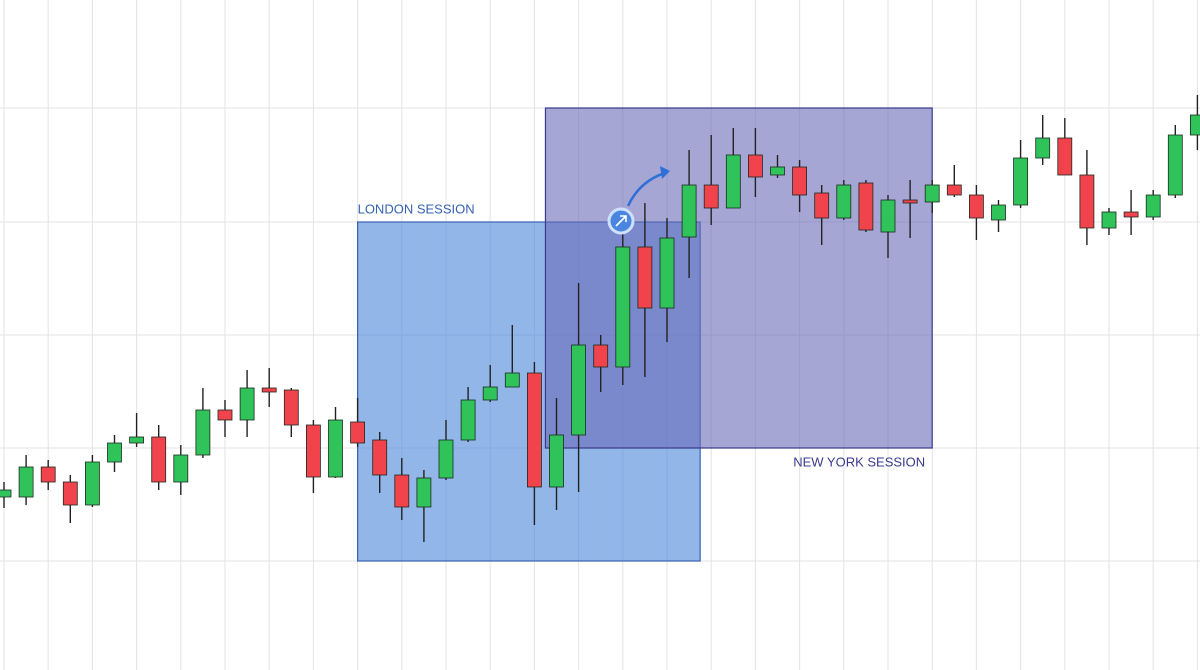  I want to click on icon-glyph, so click(621, 221).